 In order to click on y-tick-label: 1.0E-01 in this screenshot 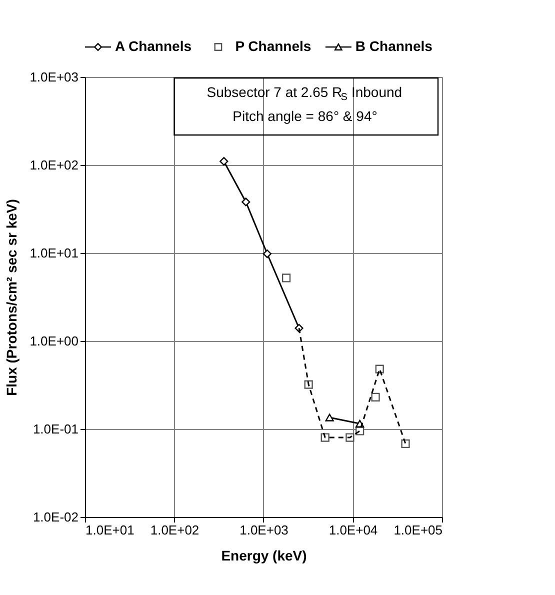, I will do `click(55, 429)`.